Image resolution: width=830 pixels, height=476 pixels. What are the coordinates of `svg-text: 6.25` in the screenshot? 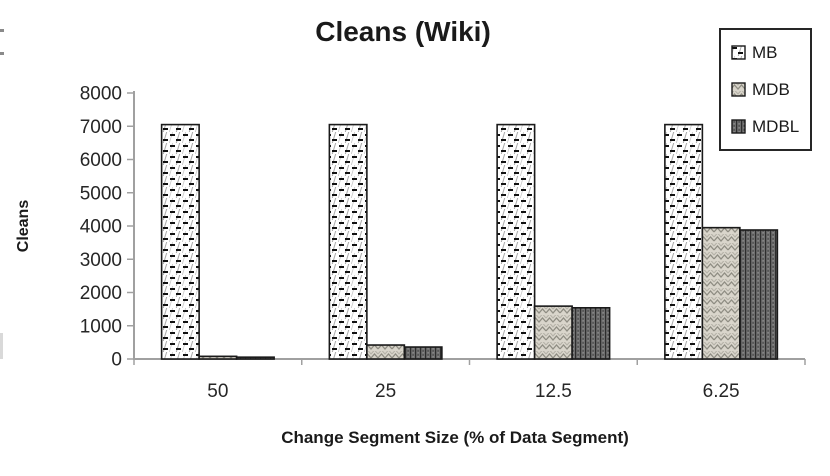 It's located at (721, 391).